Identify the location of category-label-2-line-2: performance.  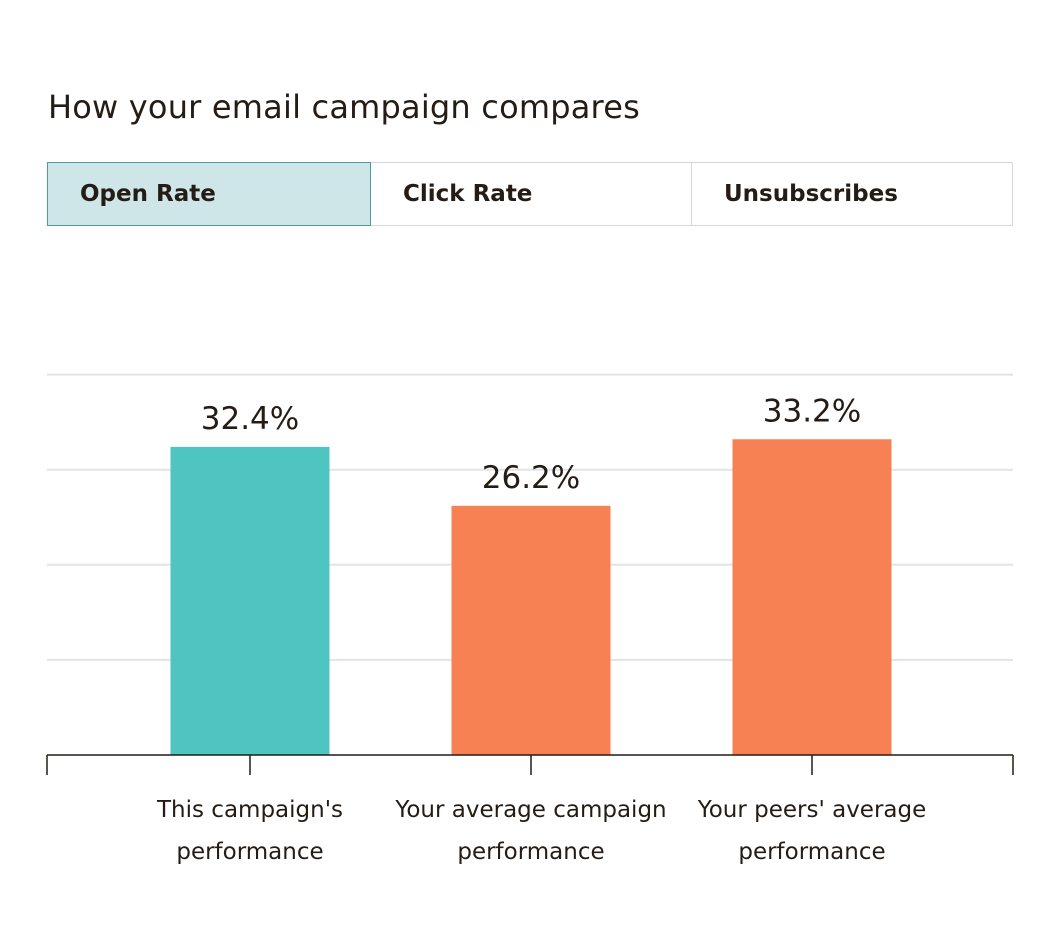
(530, 852).